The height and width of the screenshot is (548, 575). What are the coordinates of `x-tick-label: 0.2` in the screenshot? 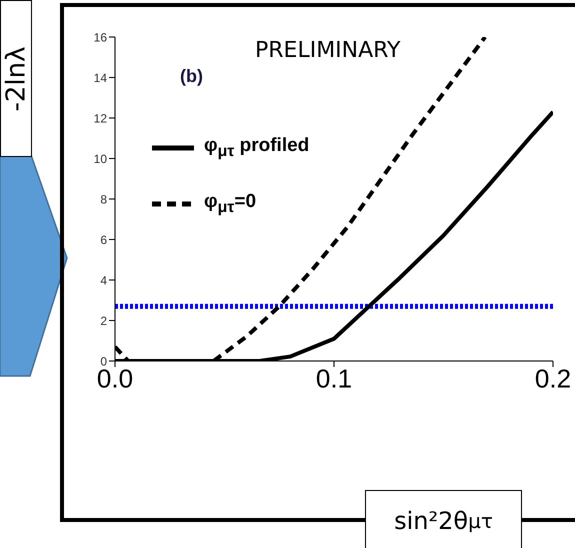 It's located at (553, 378).